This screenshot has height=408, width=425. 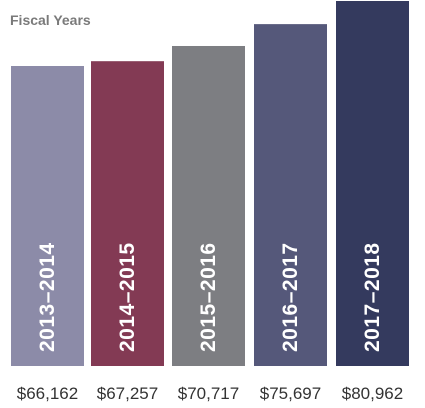 What do you see at coordinates (127, 297) in the screenshot?
I see `bar-category-label: 2014–2015` at bounding box center [127, 297].